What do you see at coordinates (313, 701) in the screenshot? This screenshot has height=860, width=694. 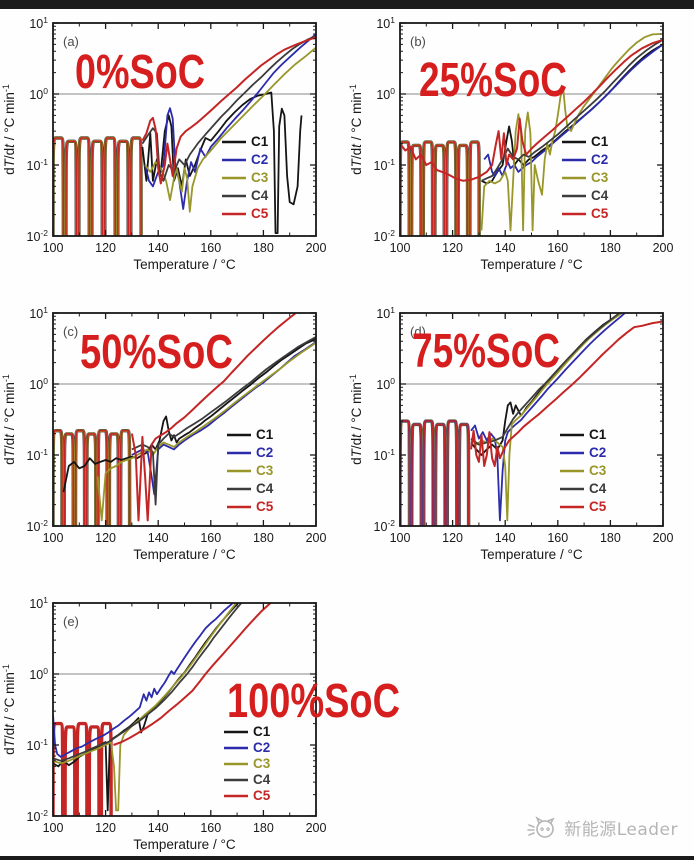 I see `soc-label: 100%SoC` at bounding box center [313, 701].